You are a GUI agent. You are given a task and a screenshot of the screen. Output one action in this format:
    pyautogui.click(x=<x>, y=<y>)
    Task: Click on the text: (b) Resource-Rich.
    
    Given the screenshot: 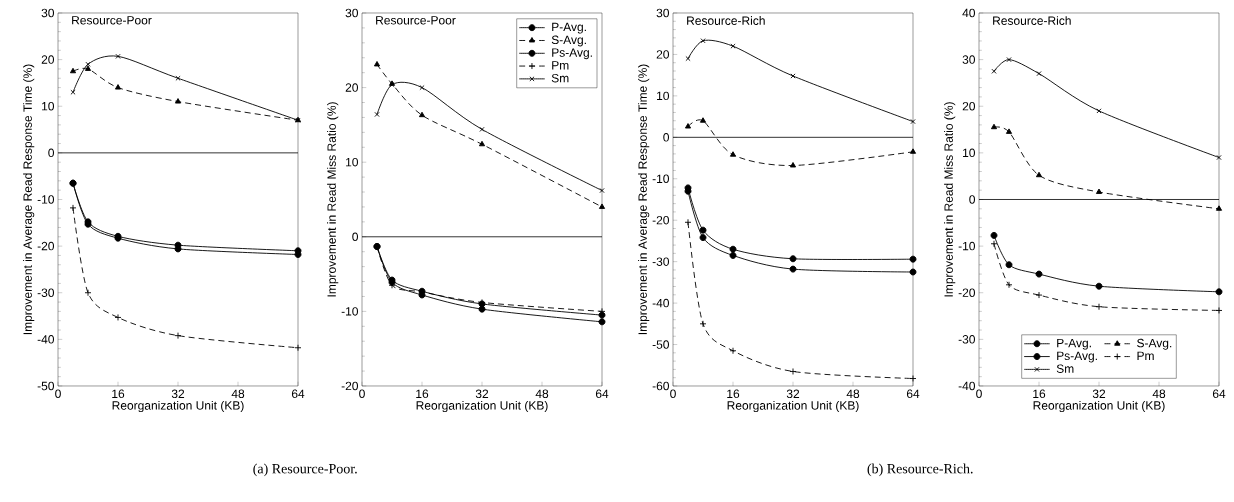 What is the action you would take?
    pyautogui.click(x=920, y=470)
    